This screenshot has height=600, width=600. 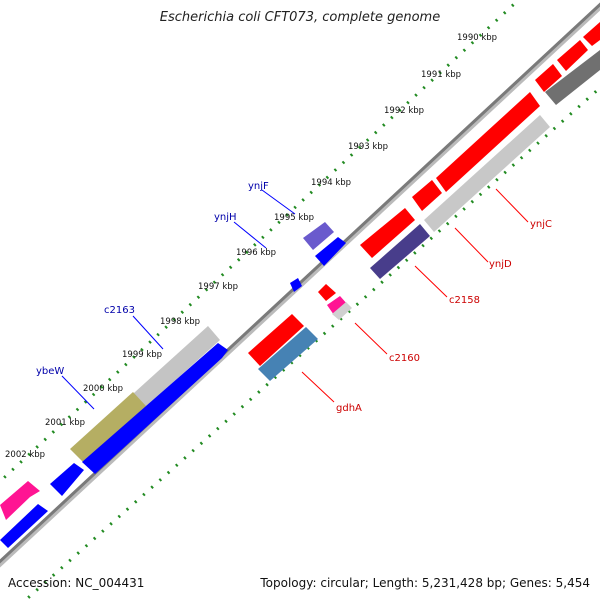 What do you see at coordinates (368, 147) in the screenshot?
I see `tick-label: 1993 kbp` at bounding box center [368, 147].